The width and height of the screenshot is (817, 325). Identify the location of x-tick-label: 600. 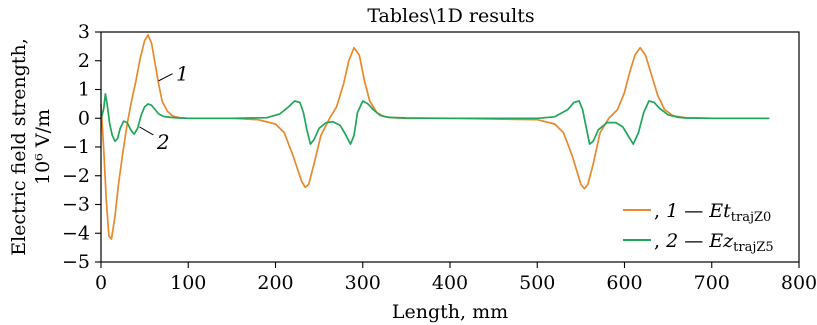
(624, 283).